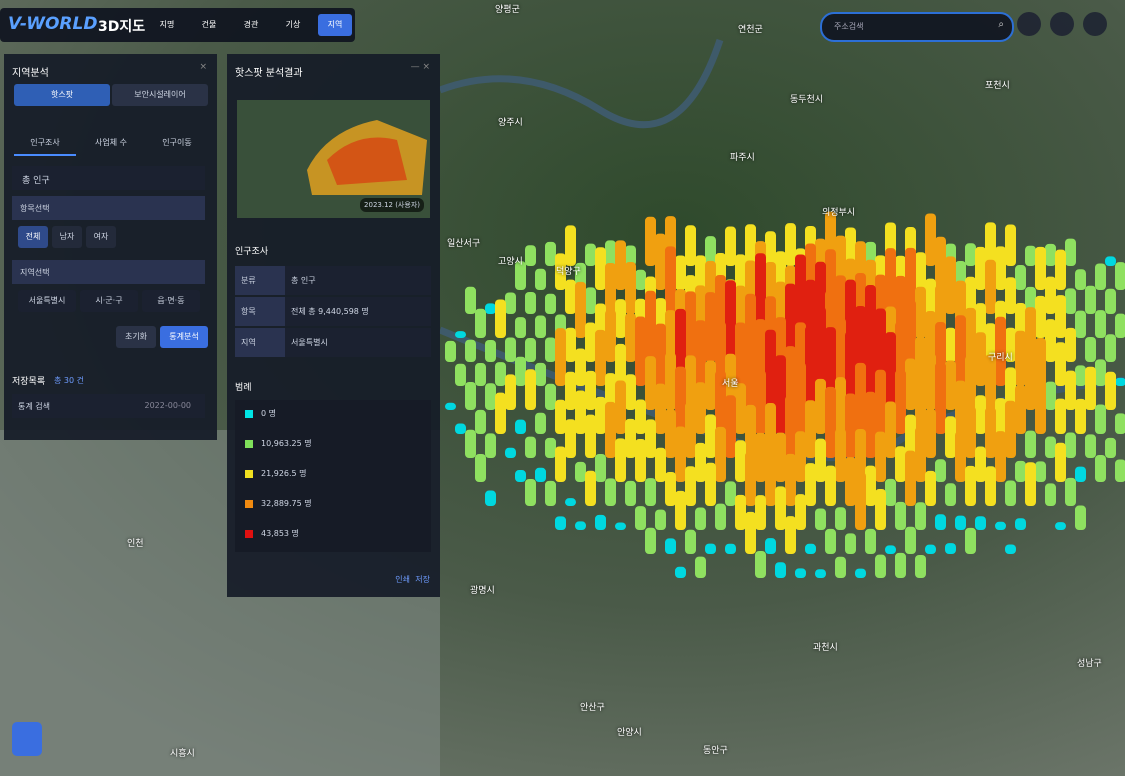 This screenshot has width=1125, height=776. Describe the element at coordinates (268, 413) in the screenshot. I see `legend-label: 0 명` at that location.